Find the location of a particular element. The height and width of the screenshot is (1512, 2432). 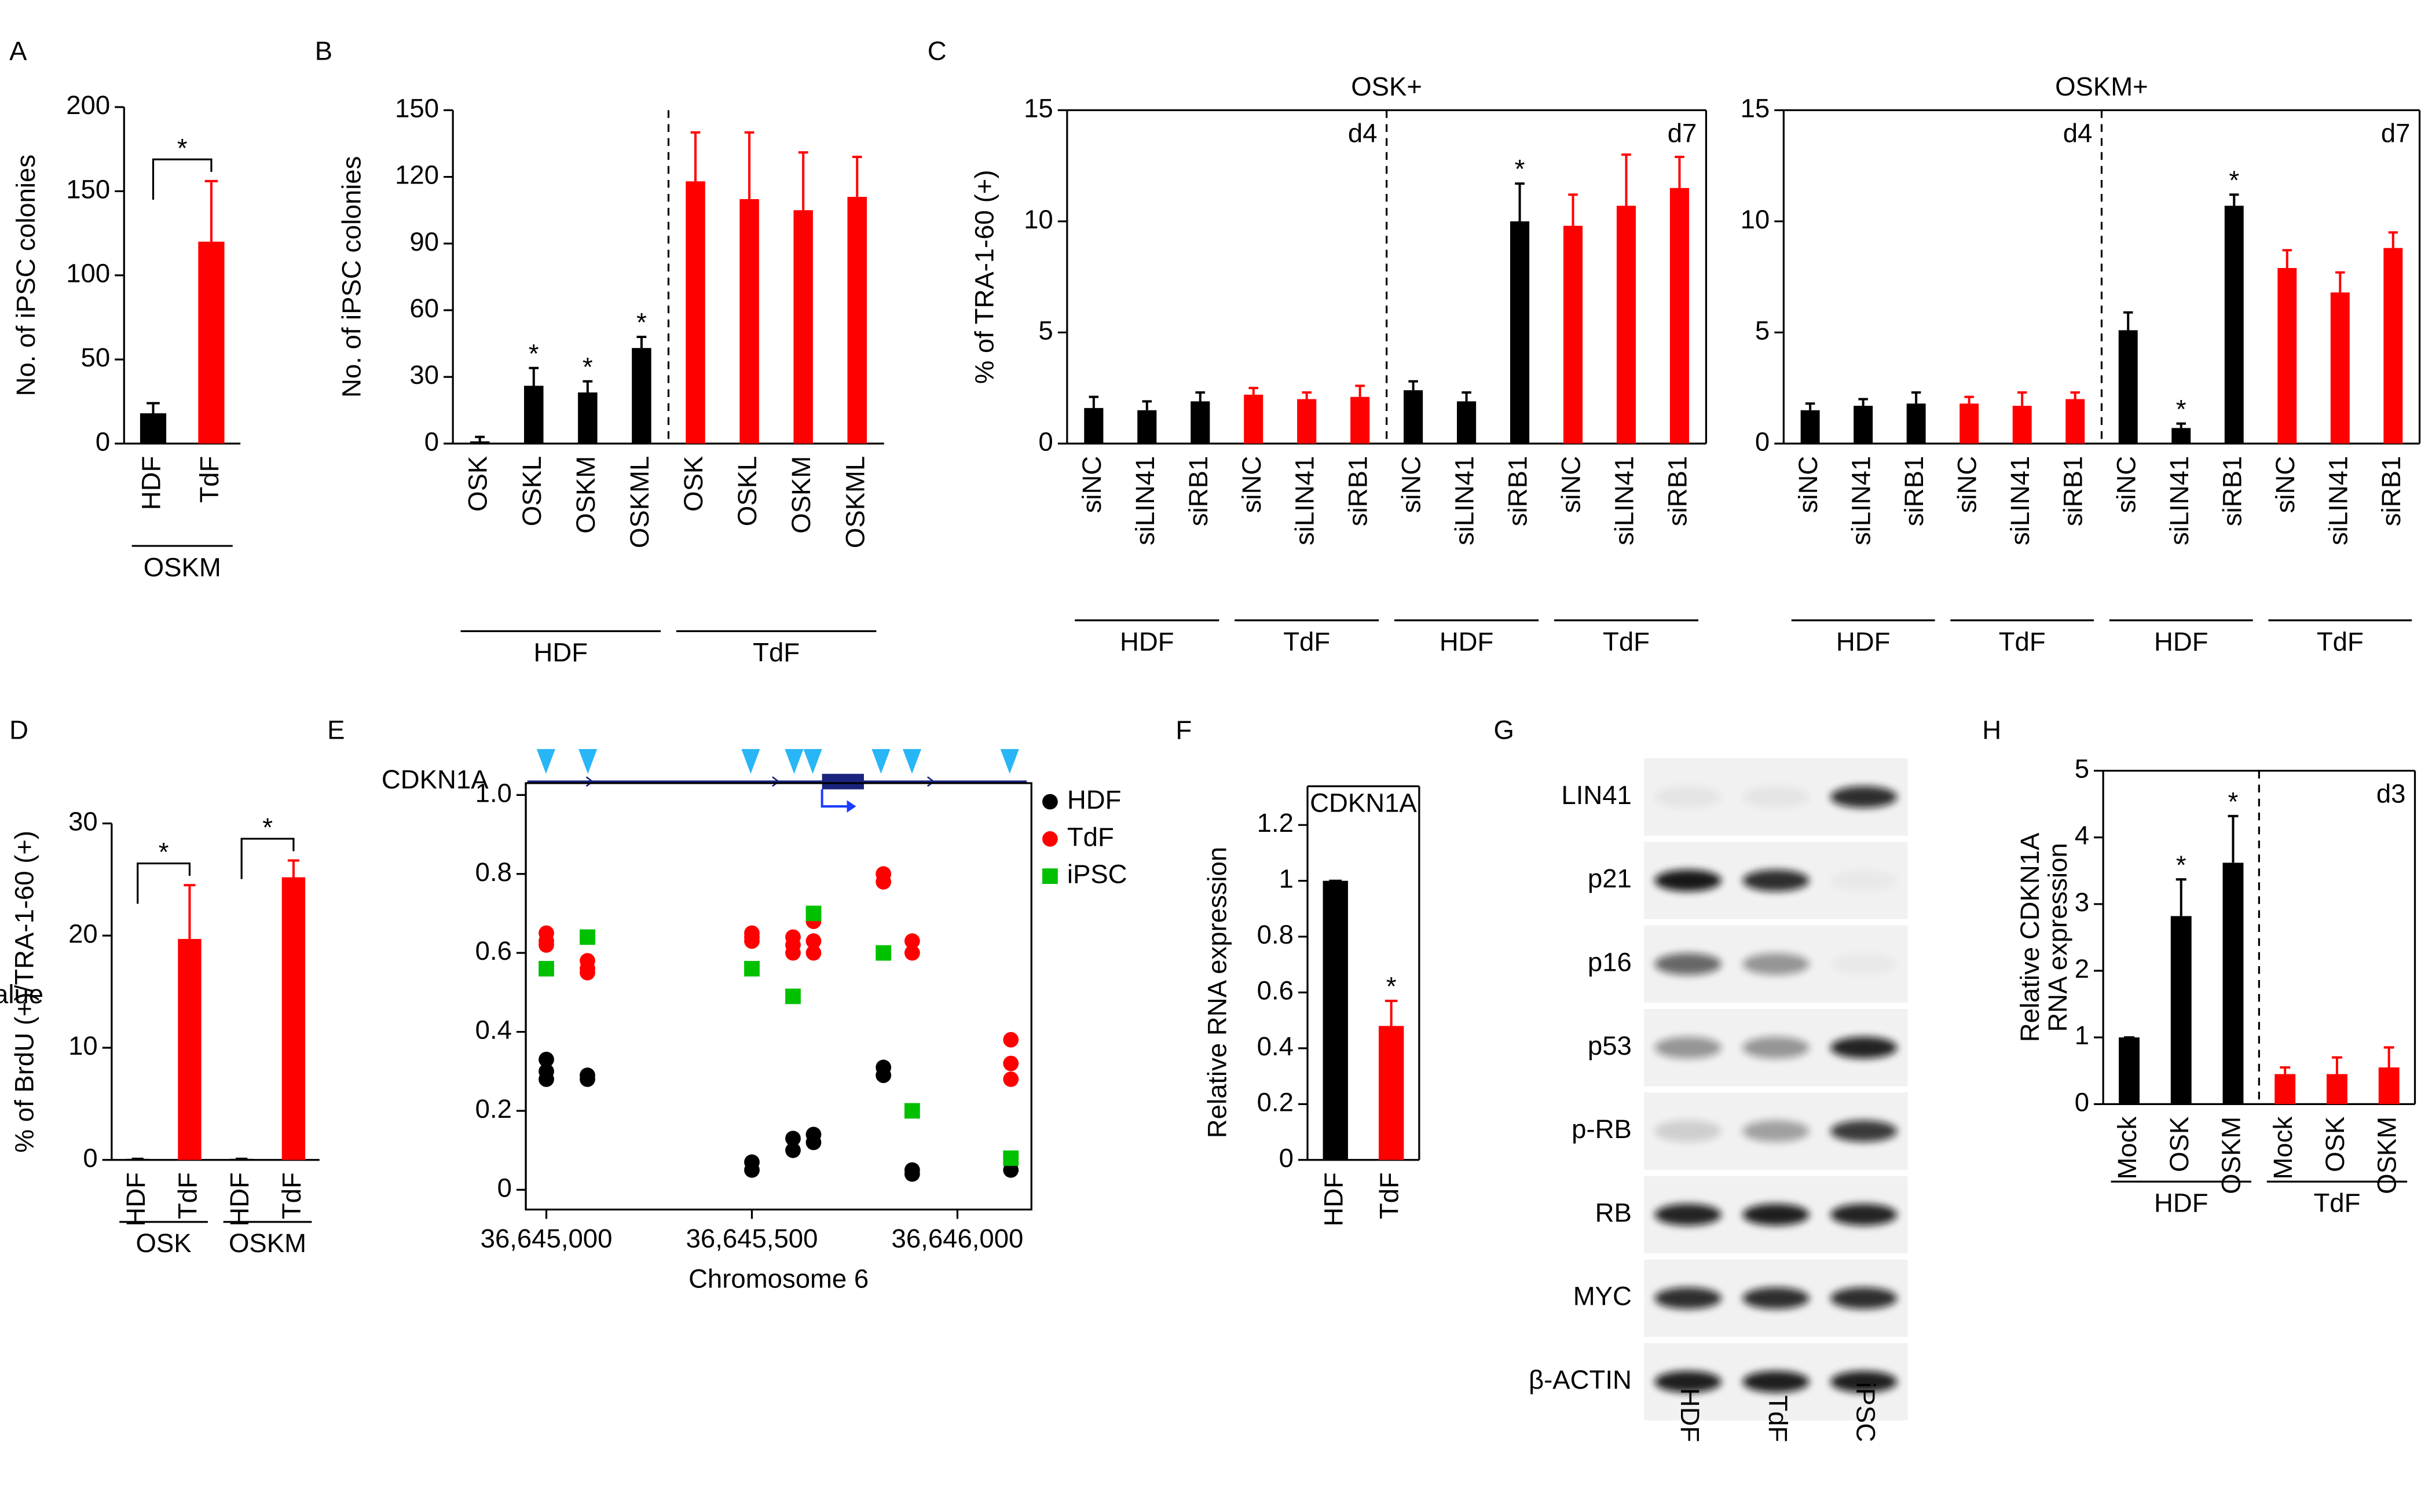

y-tick-label: 10 is located at coordinates (1755, 219).